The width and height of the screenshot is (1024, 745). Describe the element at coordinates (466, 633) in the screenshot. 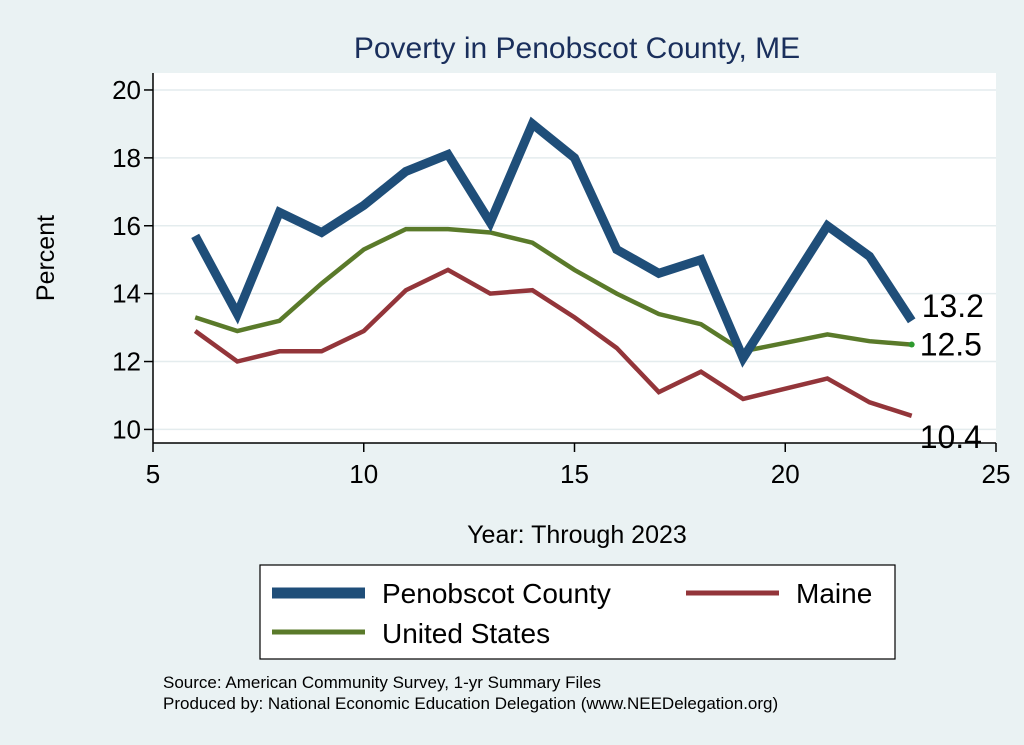

I see `legend-label-us: United States` at that location.